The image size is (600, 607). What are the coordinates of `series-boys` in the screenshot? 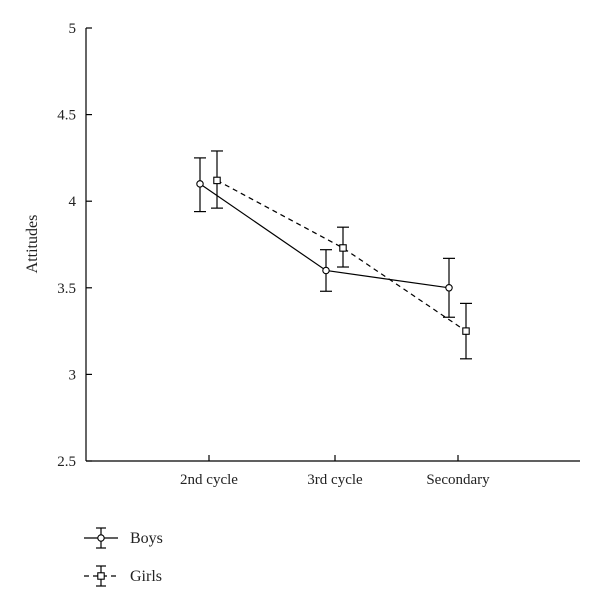 It's located at (324, 237).